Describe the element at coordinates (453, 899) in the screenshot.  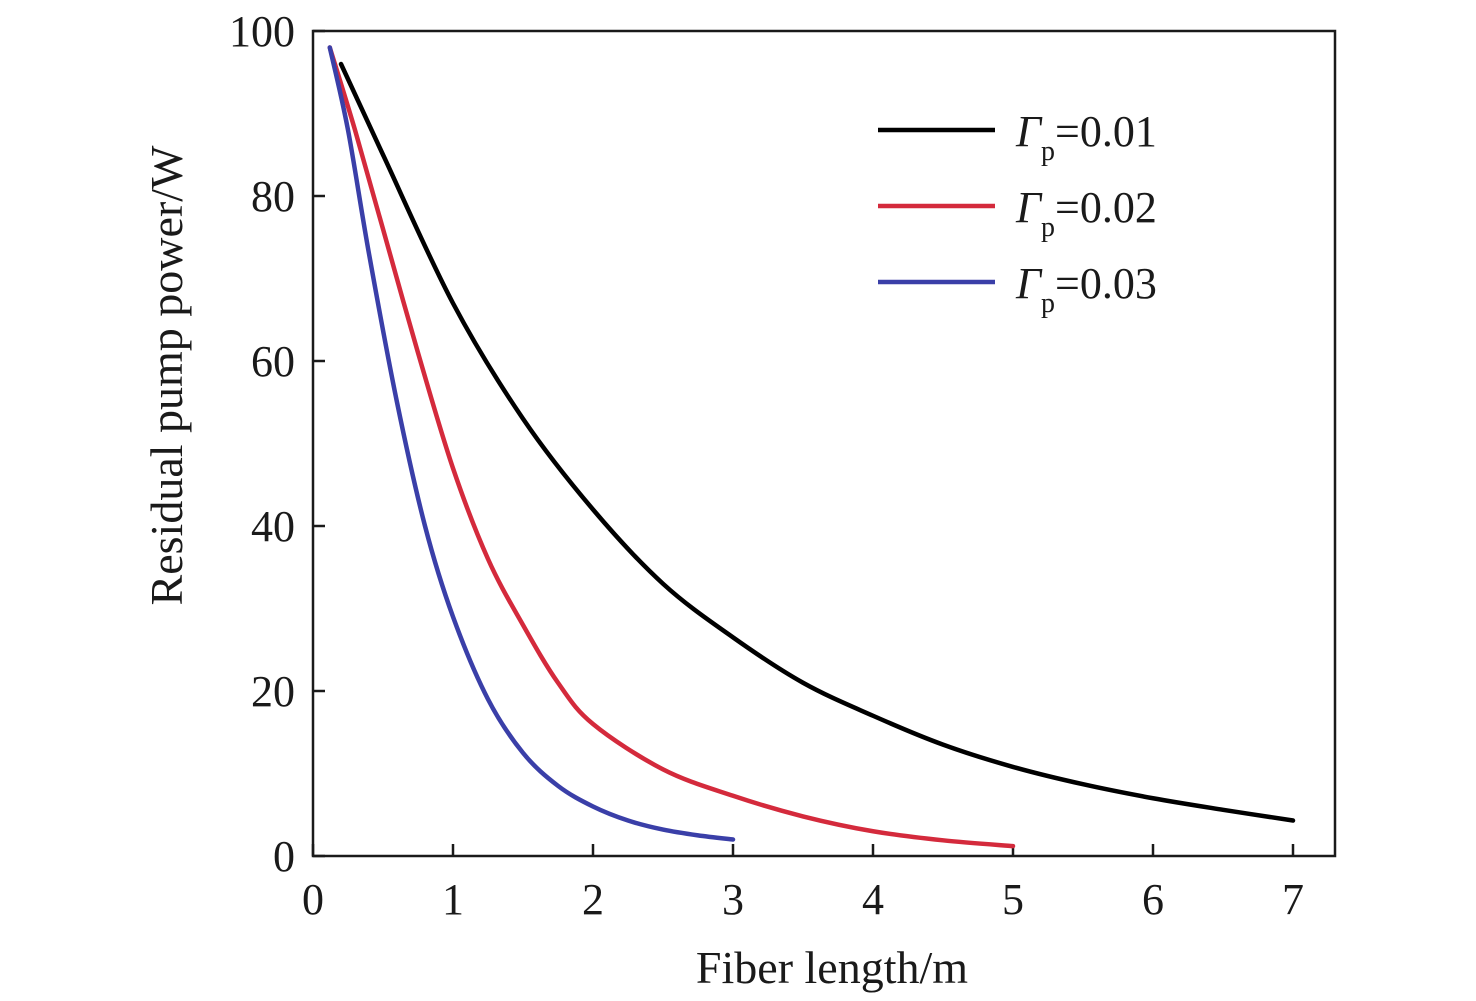
I see `x-tick-label: 1` at that location.